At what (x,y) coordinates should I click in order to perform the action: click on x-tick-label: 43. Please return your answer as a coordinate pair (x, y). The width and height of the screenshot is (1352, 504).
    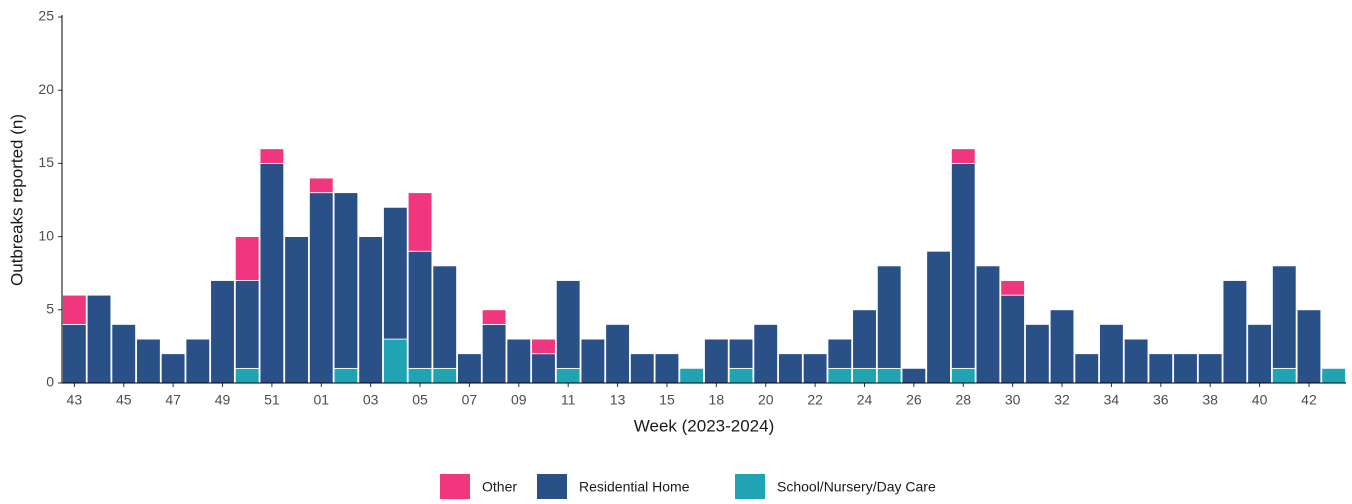
    Looking at the image, I should click on (75, 400).